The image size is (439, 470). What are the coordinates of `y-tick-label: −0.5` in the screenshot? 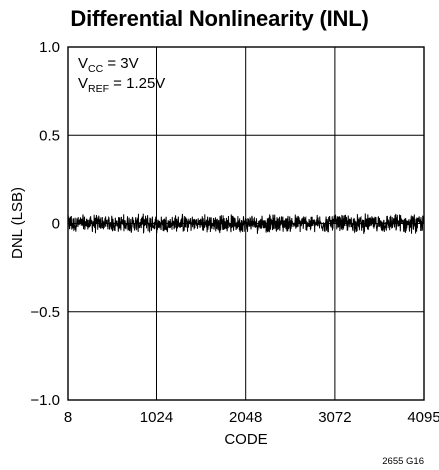 It's located at (45, 312).